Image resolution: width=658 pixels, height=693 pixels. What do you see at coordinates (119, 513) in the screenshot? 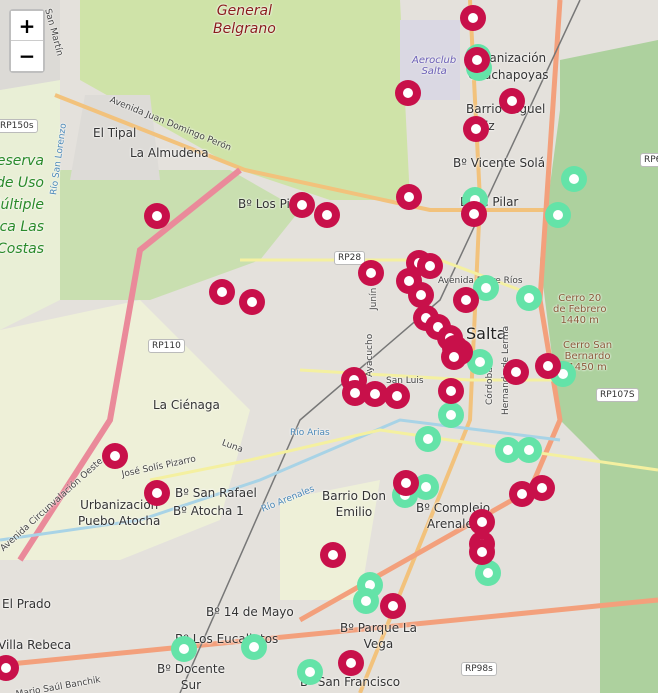
I see `label-urb-atocha: Urbanización Puebo Atocha` at bounding box center [119, 513].